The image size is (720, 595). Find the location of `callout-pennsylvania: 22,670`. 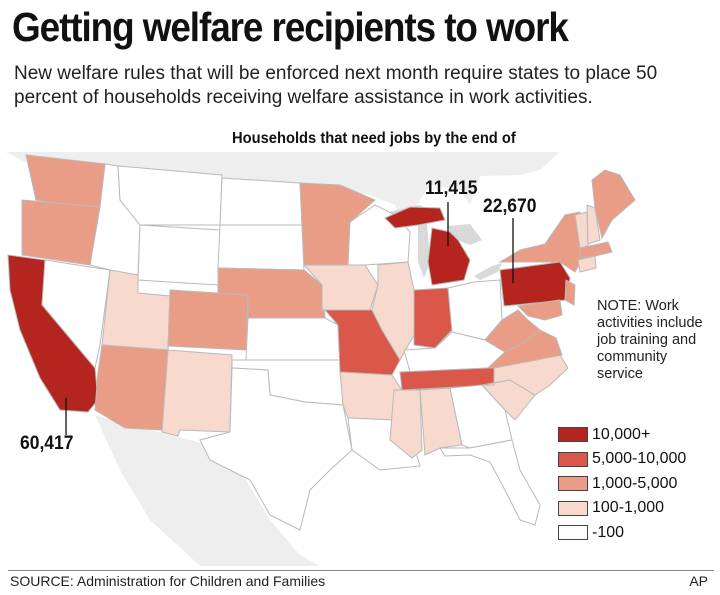

callout-pennsylvania: 22,670 is located at coordinates (510, 206).